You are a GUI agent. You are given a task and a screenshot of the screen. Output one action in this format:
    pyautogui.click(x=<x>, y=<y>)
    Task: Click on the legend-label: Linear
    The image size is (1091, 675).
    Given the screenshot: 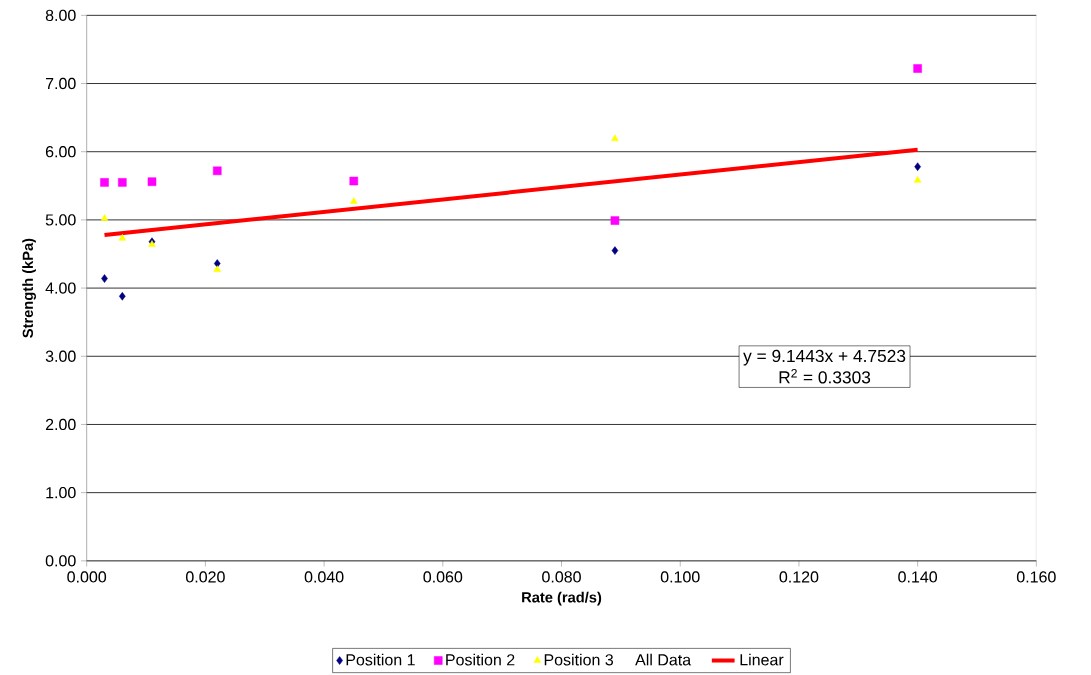 What is the action you would take?
    pyautogui.click(x=762, y=659)
    